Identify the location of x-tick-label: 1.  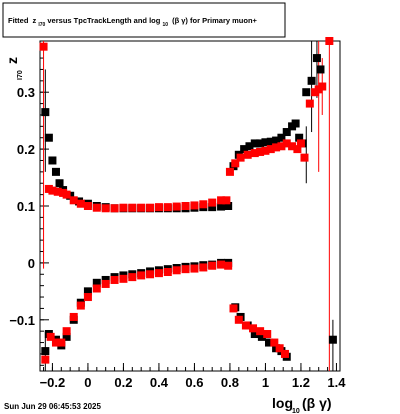
(265, 382).